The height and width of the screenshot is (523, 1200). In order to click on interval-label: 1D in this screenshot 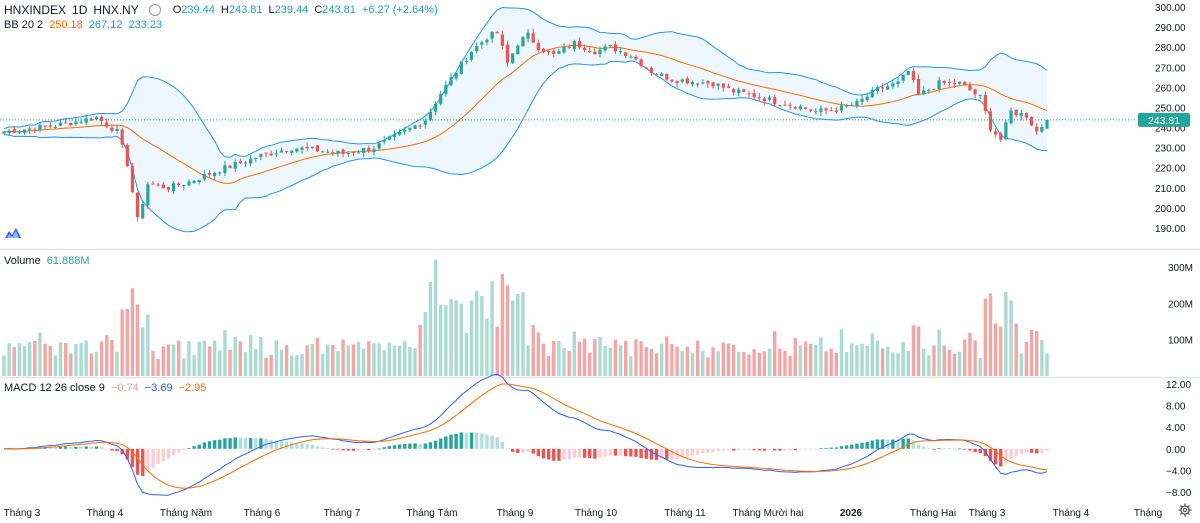, I will do `click(80, 10)`.